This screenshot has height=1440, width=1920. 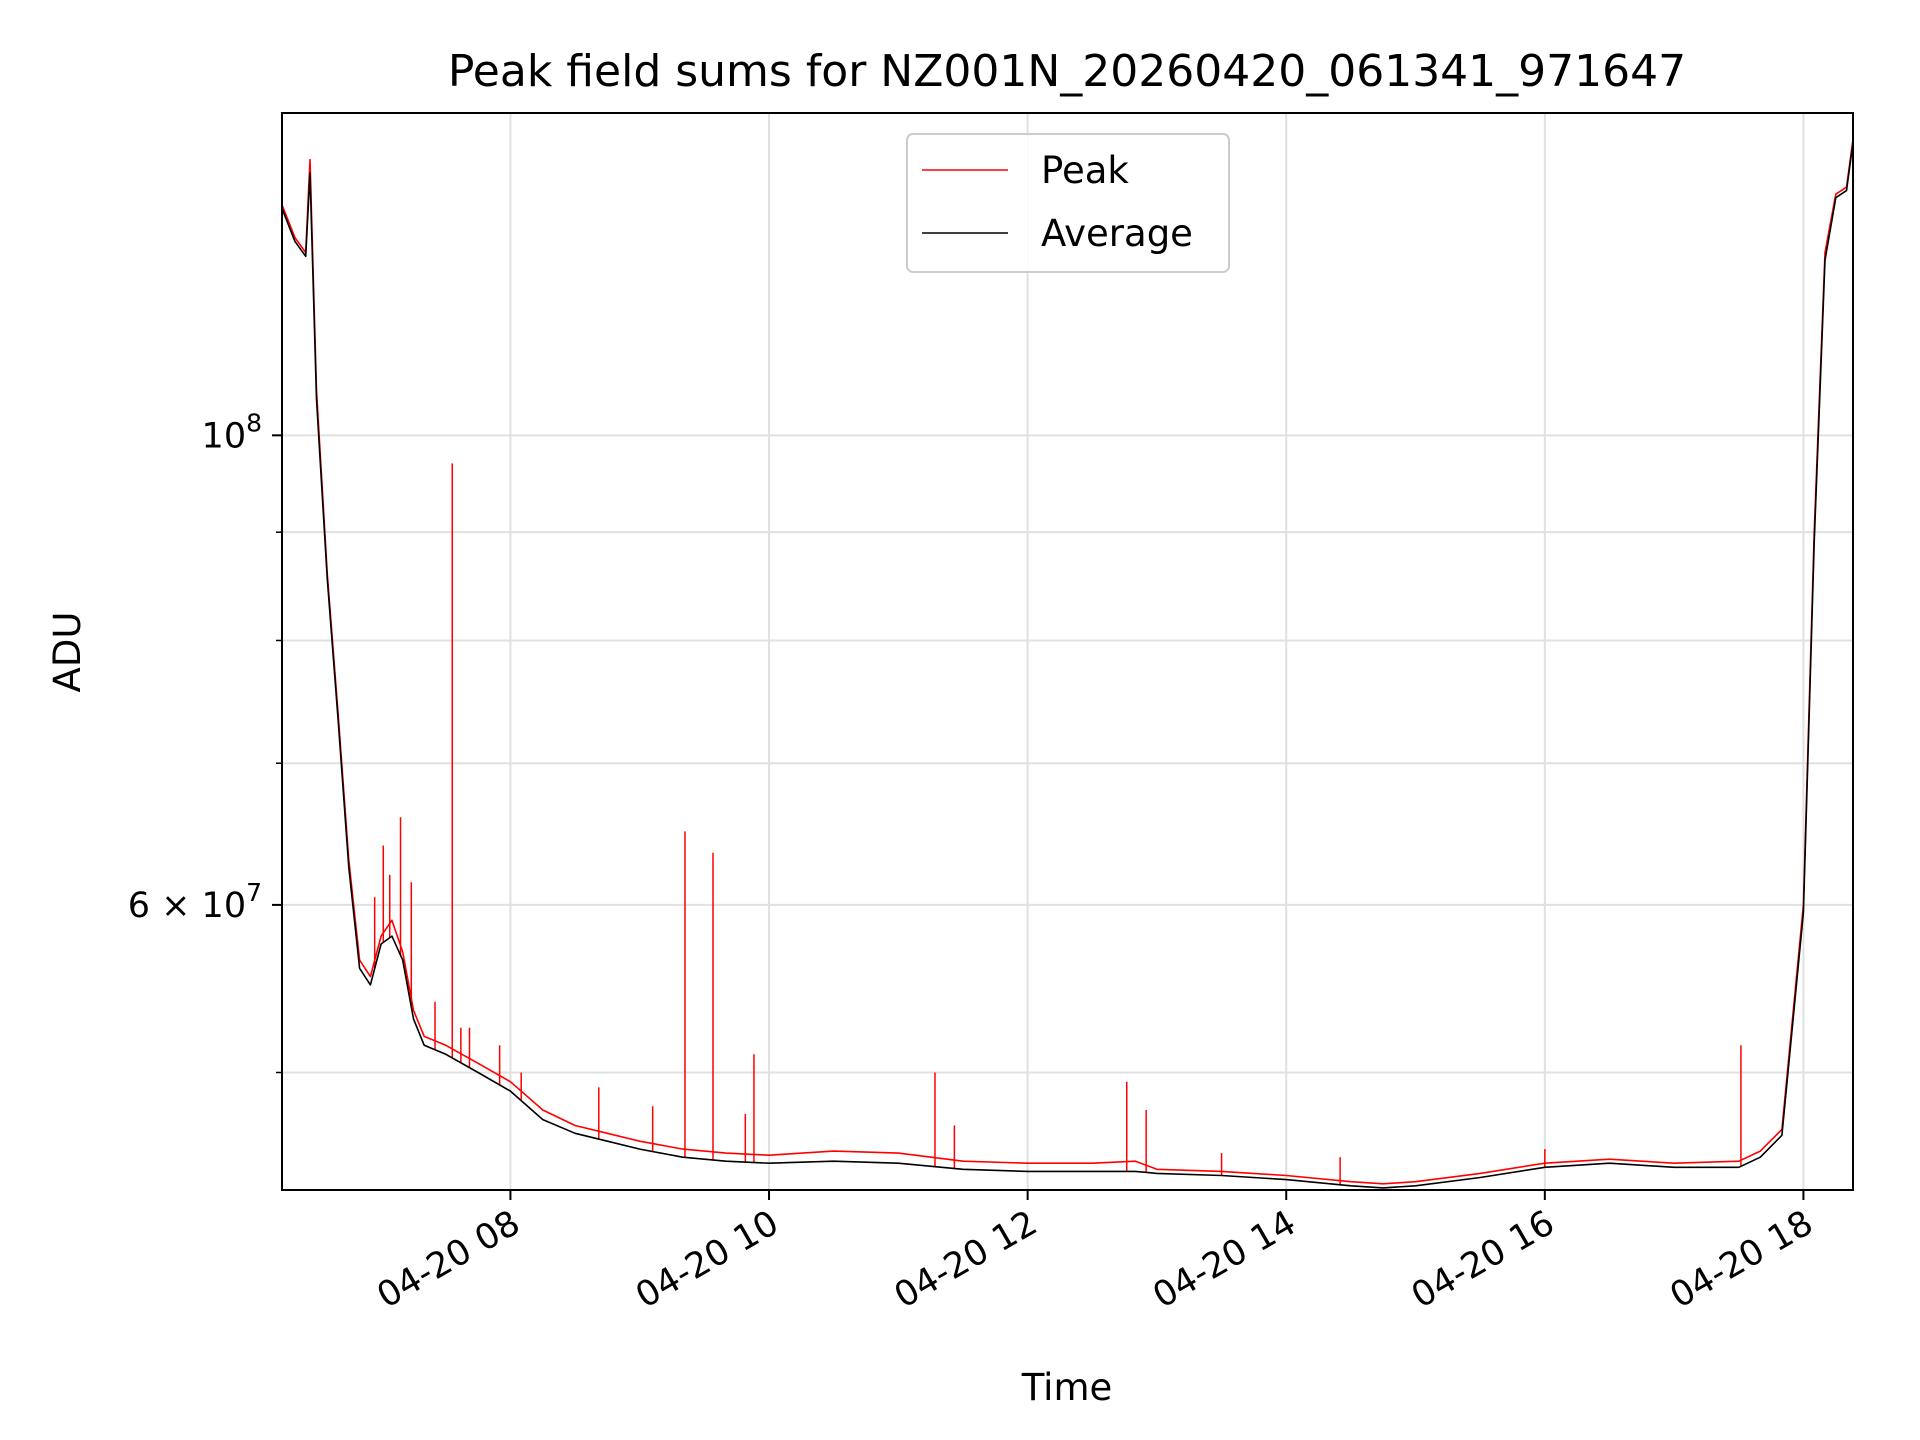 I want to click on y-tick-label: 6 × 10⁷, so click(x=195, y=902).